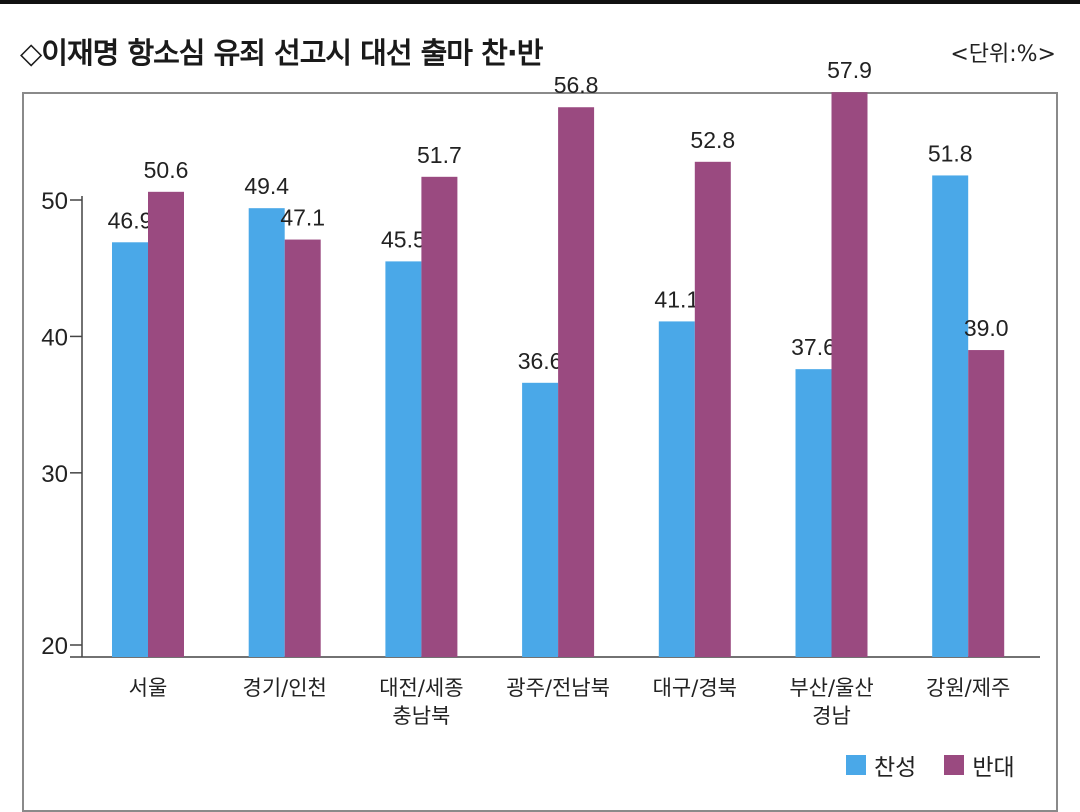 The image size is (1080, 812). Describe the element at coordinates (54, 474) in the screenshot. I see `y-tick-label: 30` at that location.